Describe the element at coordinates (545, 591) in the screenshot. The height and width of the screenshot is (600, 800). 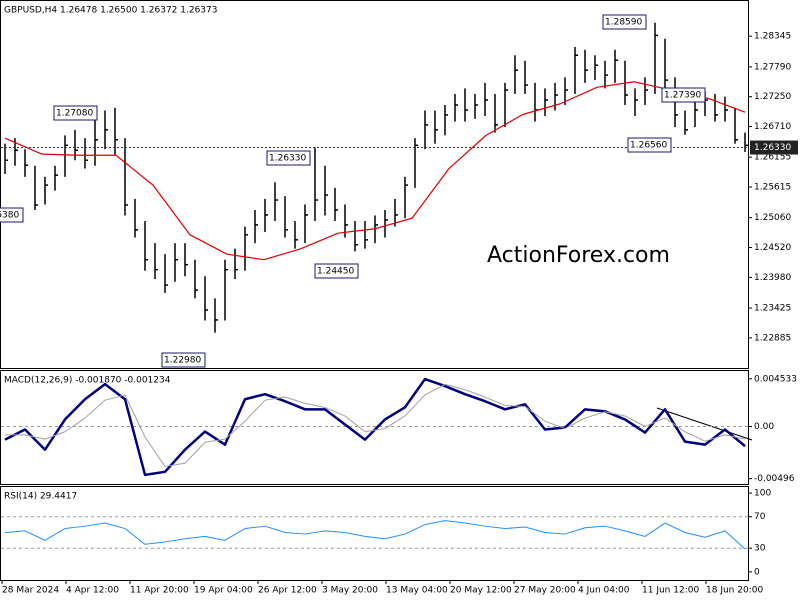
I see `x-tick-label: 27 May 20:00` at that location.